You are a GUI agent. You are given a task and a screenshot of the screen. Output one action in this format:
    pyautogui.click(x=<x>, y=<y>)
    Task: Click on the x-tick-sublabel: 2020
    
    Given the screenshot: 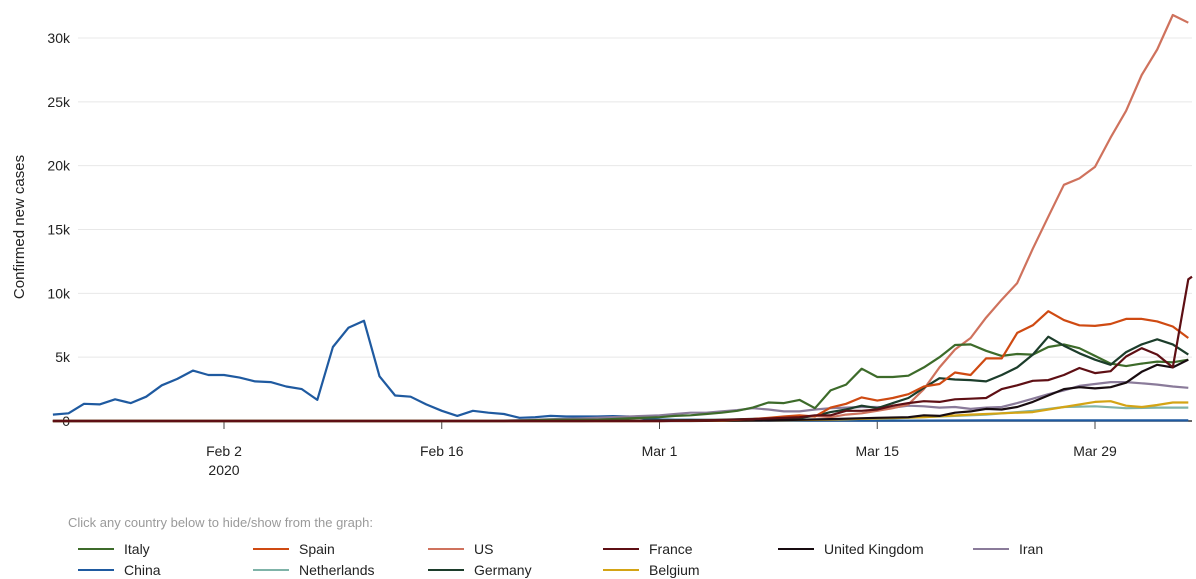 What is the action you would take?
    pyautogui.click(x=223, y=470)
    